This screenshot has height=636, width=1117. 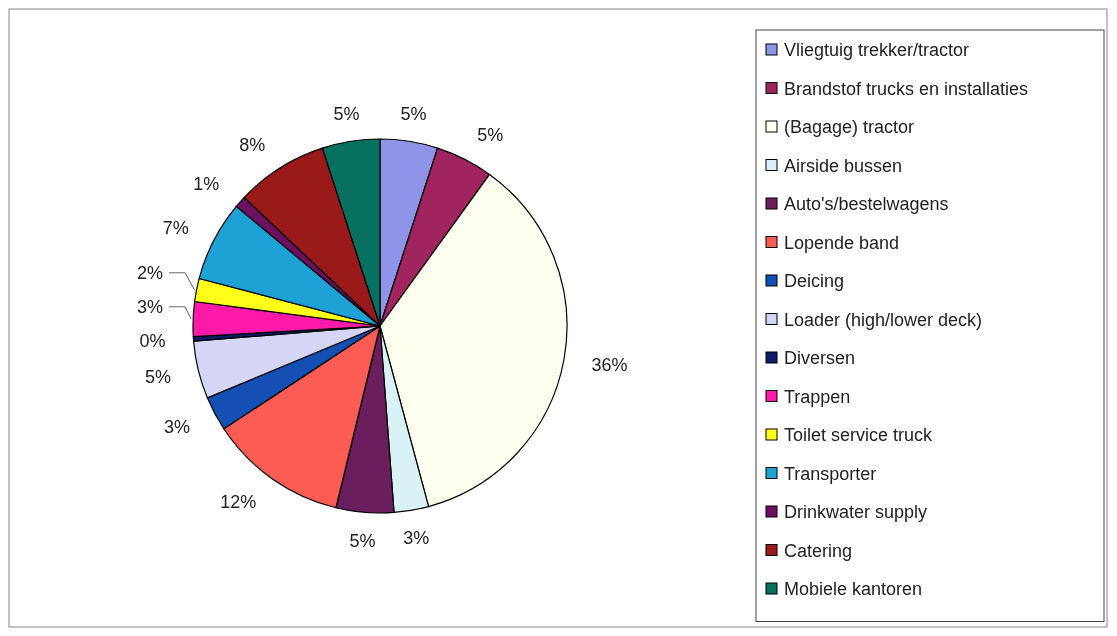 I want to click on legend-label: Loader (high/lower deck), so click(x=883, y=319).